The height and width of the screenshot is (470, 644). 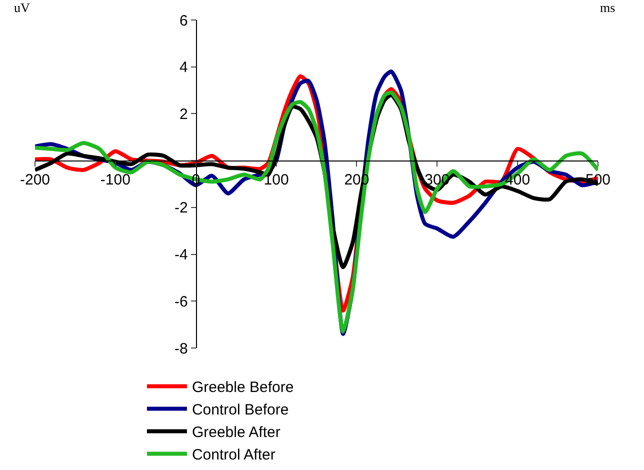 What do you see at coordinates (115, 180) in the screenshot?
I see `x-tick-label: -100` at bounding box center [115, 180].